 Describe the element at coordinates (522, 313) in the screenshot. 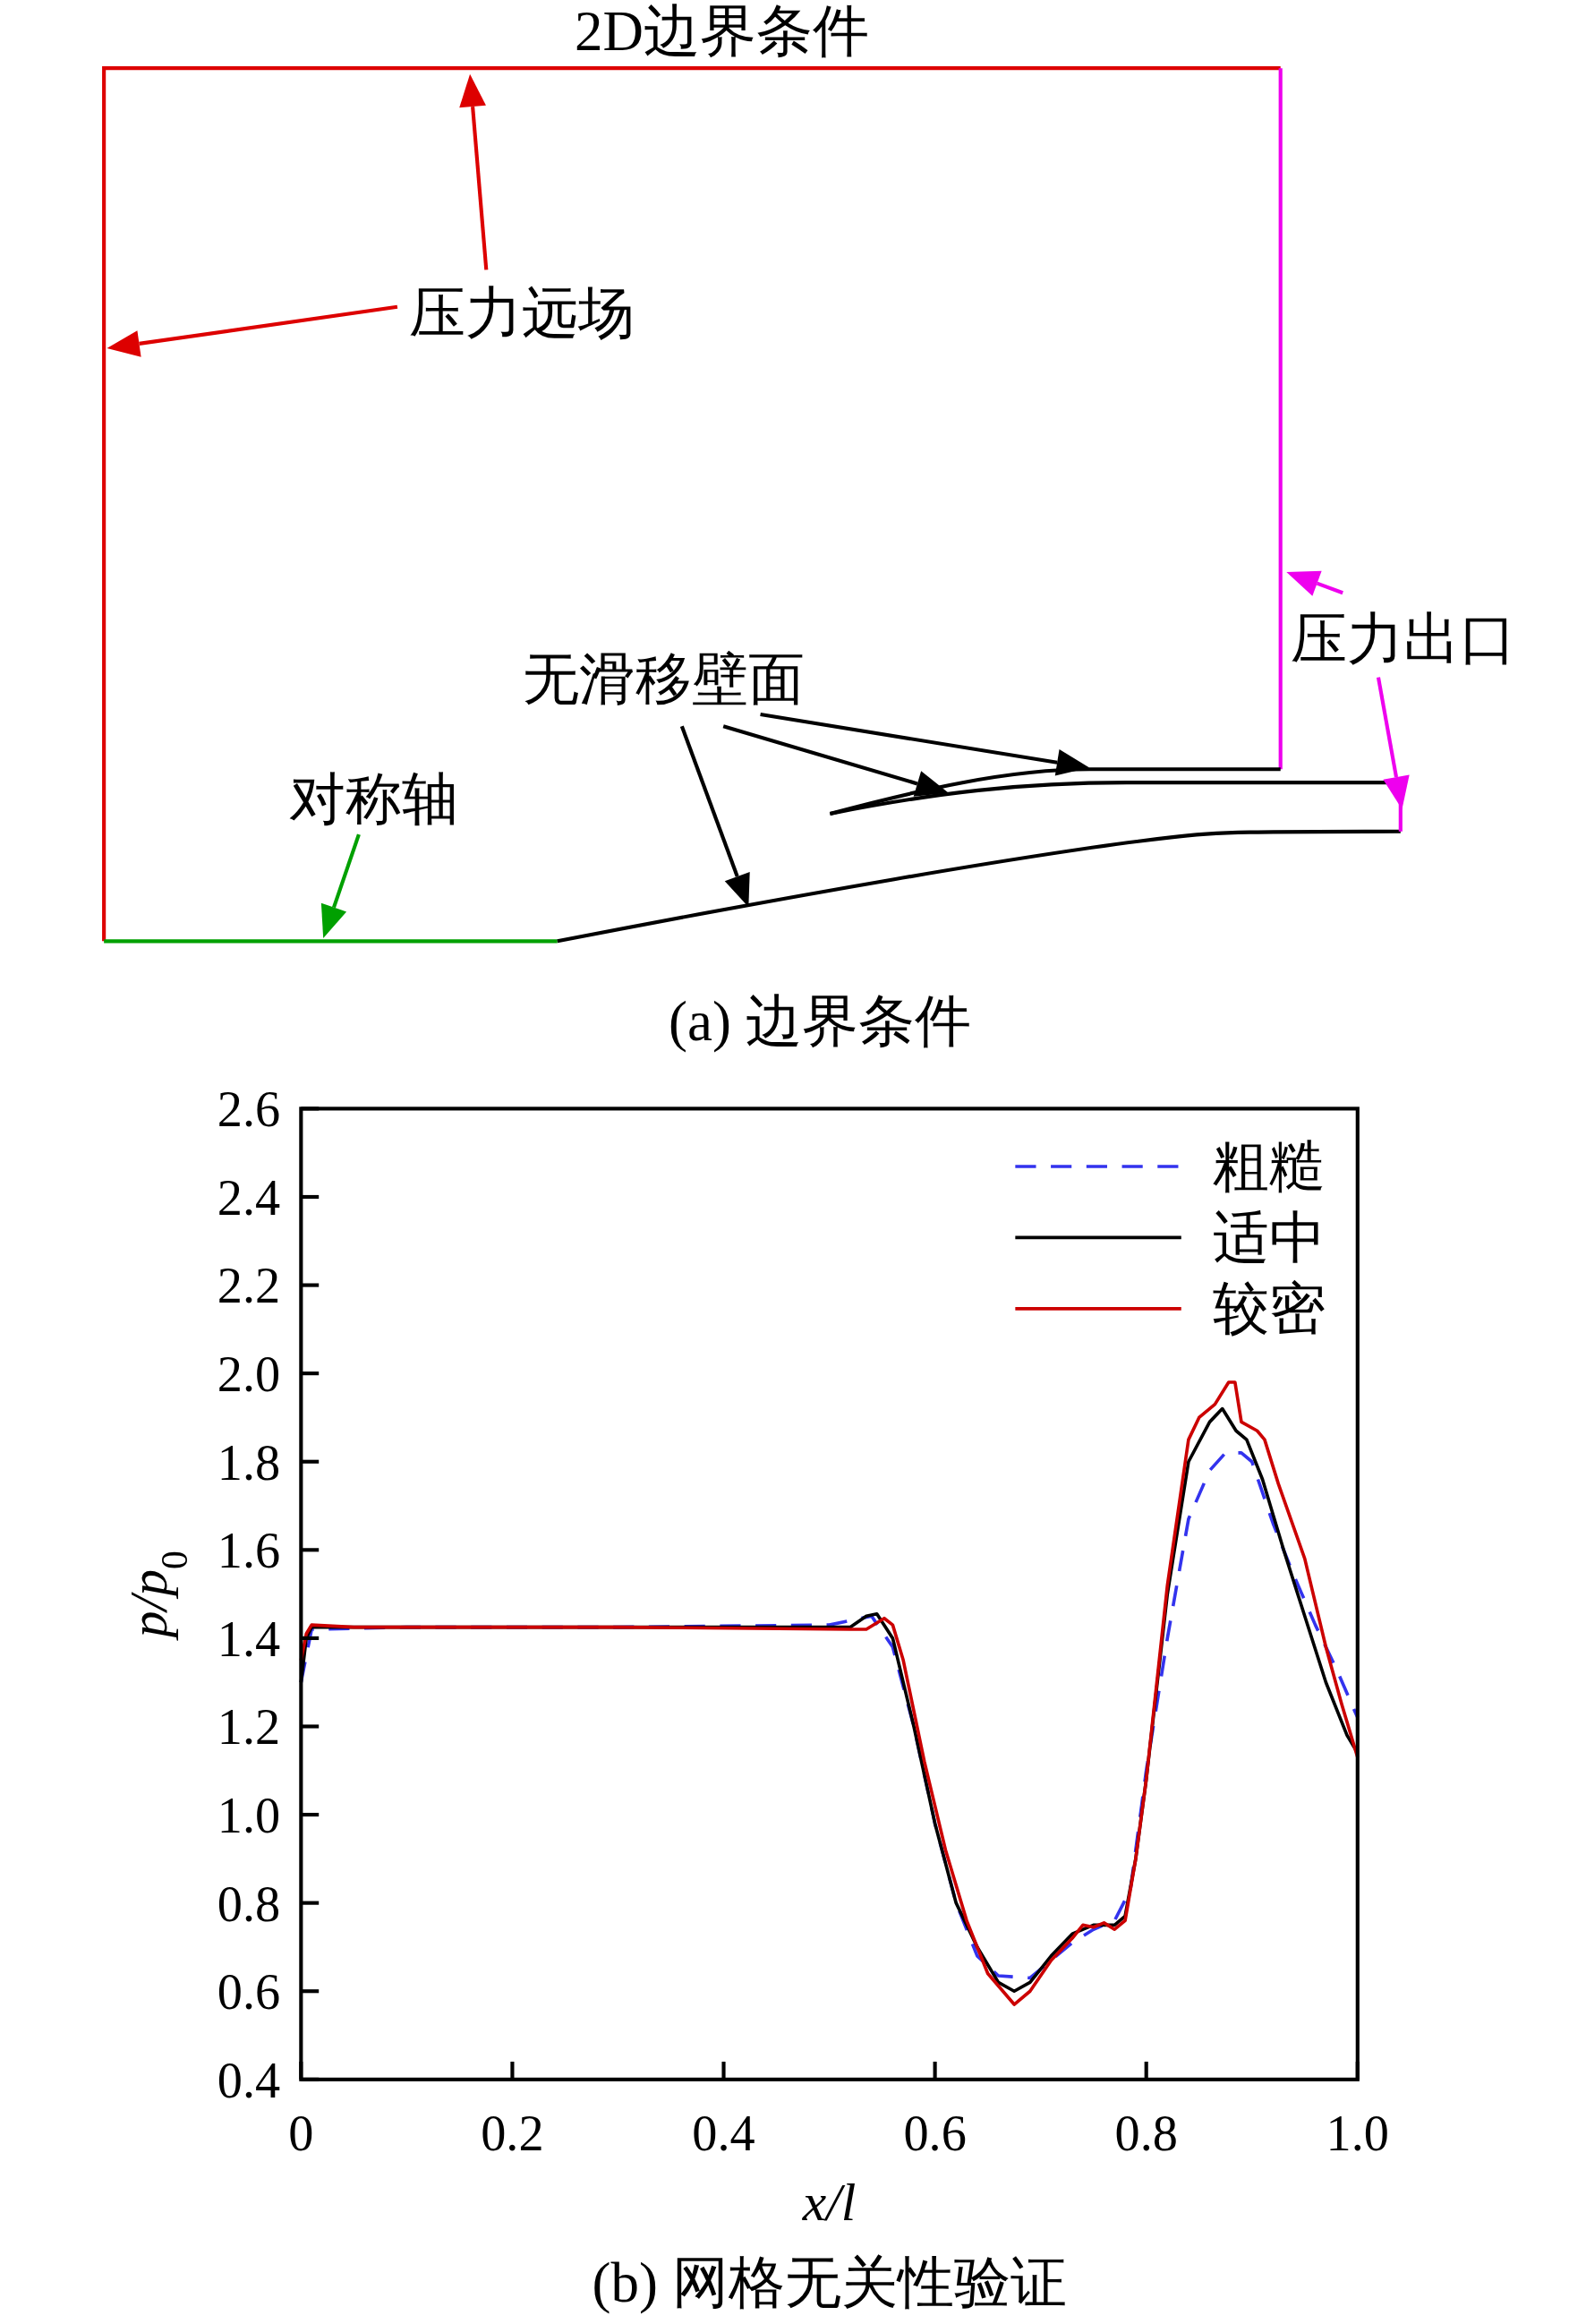

I see `text: 压力远场` at that location.